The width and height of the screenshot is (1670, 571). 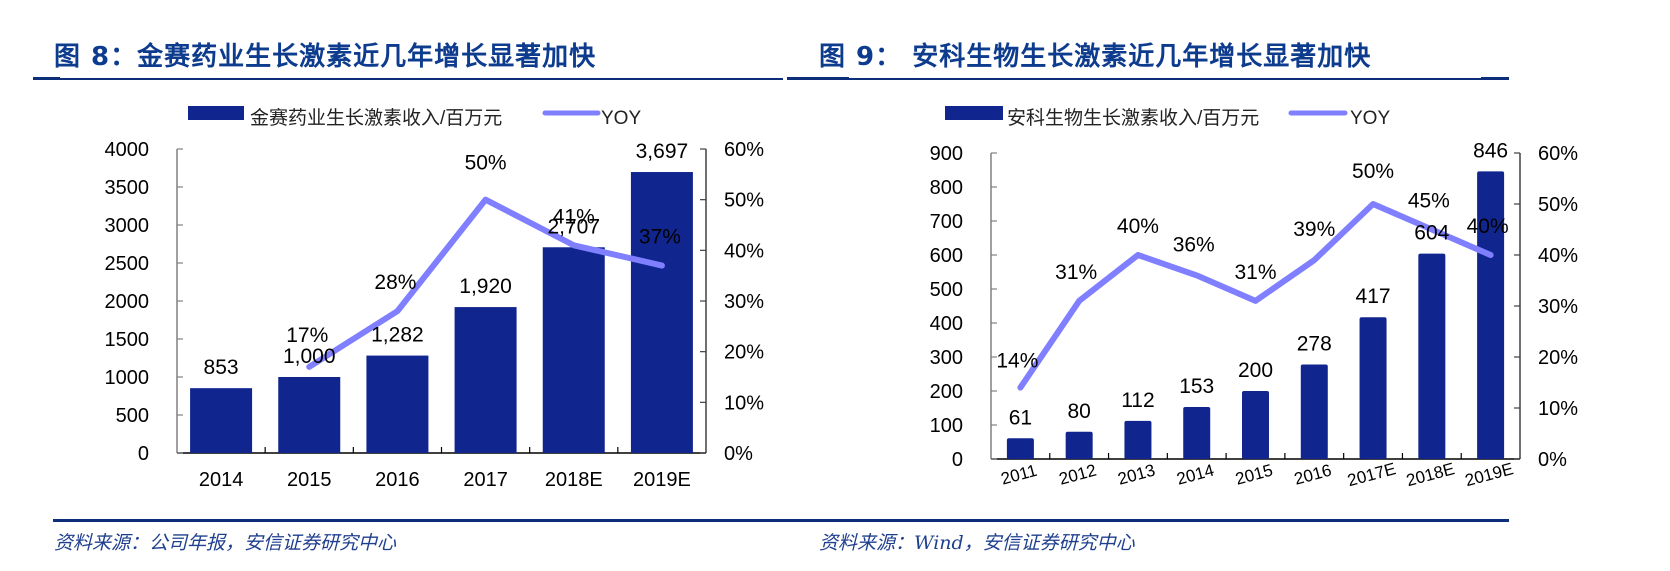 I want to click on chart-legend: 金赛药业生长激素收入/百万元 YOY, so click(x=414, y=117).